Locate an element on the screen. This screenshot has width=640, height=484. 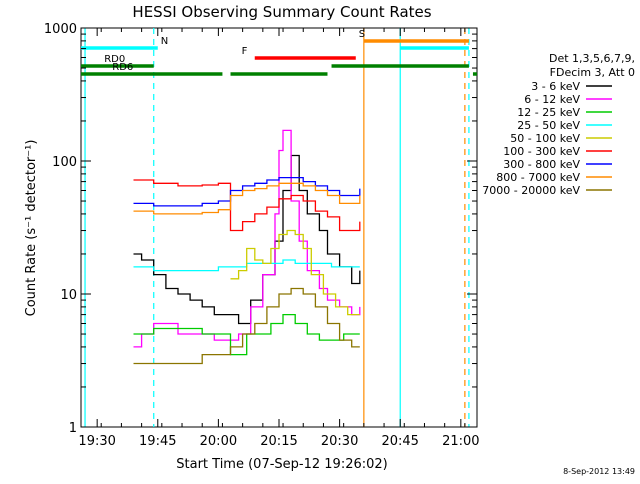
y-tick-label: 1 is located at coordinates (73, 428).